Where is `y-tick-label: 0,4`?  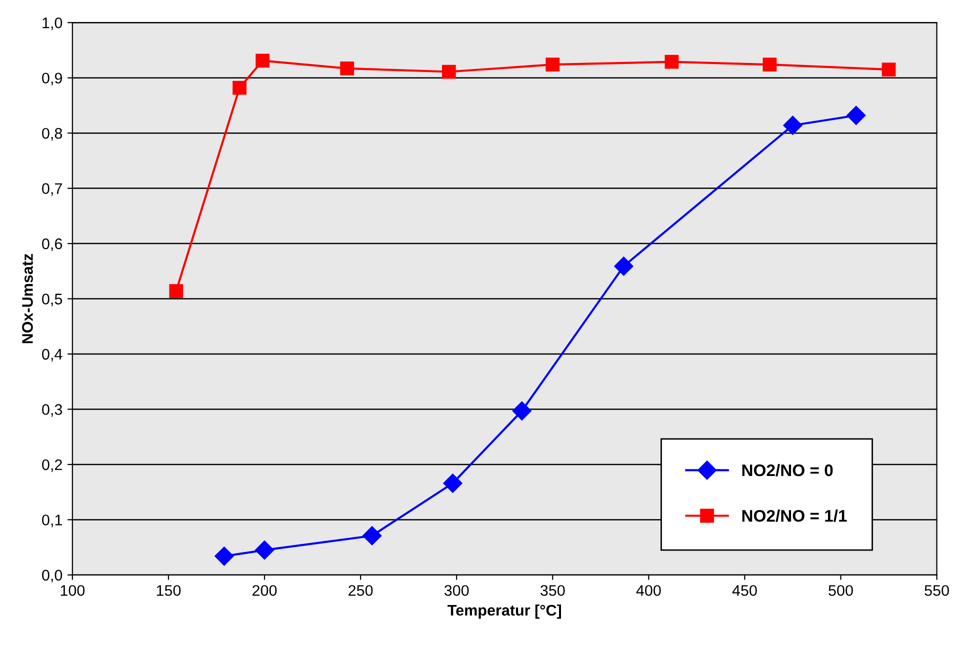
y-tick-label: 0,4 is located at coordinates (52, 355).